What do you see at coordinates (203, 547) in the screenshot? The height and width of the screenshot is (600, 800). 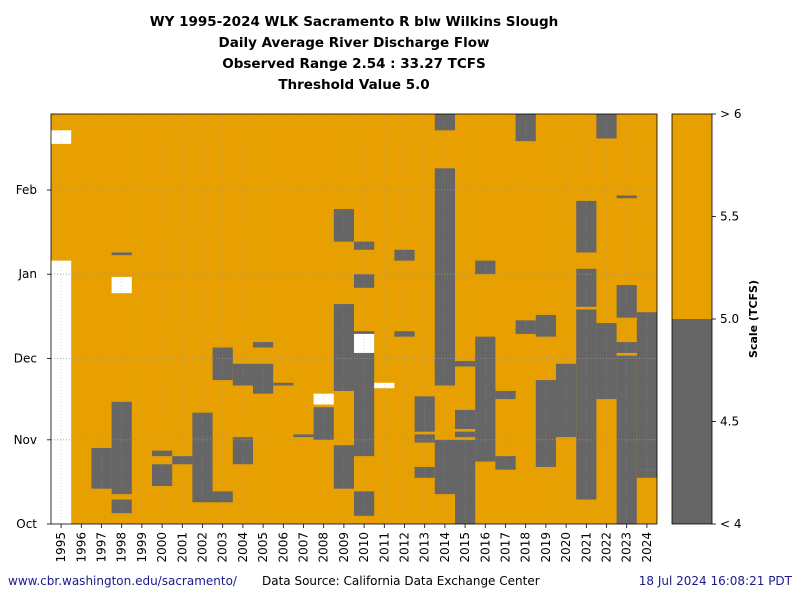 I see `x-tick-label: 2002` at bounding box center [203, 547].